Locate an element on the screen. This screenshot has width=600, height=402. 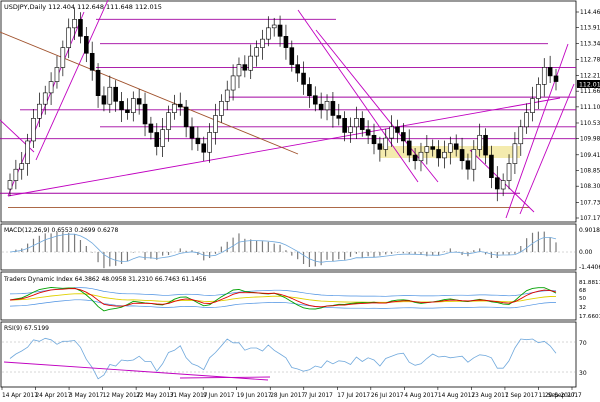
price-tick-label: 108.855 is located at coordinates (590, 171).